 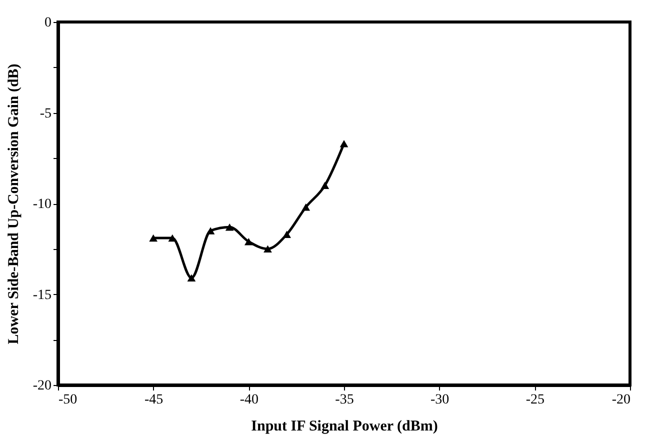 What do you see at coordinates (154, 400) in the screenshot?
I see `x-tick-label: -45` at bounding box center [154, 400].